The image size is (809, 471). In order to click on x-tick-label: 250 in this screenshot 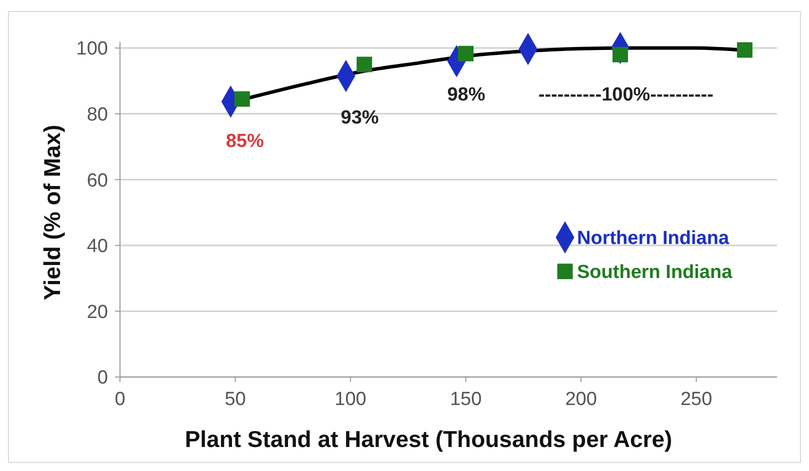, I will do `click(696, 399)`.